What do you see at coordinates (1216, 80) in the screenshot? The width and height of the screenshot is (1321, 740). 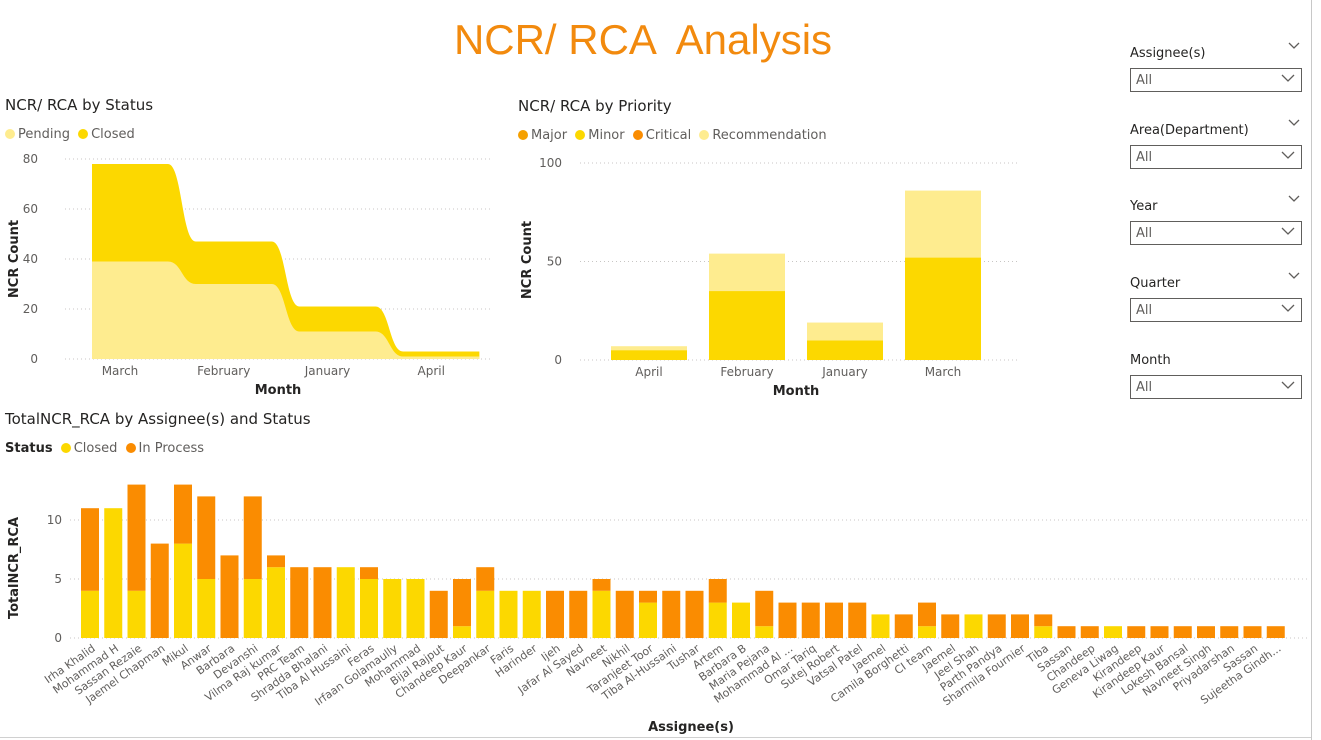 I see `slicer-dropdown-assignee: All` at bounding box center [1216, 80].